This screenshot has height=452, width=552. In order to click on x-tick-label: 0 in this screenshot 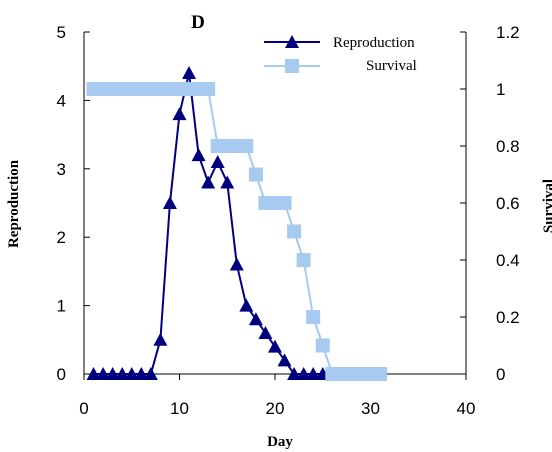, I will do `click(83, 408)`.